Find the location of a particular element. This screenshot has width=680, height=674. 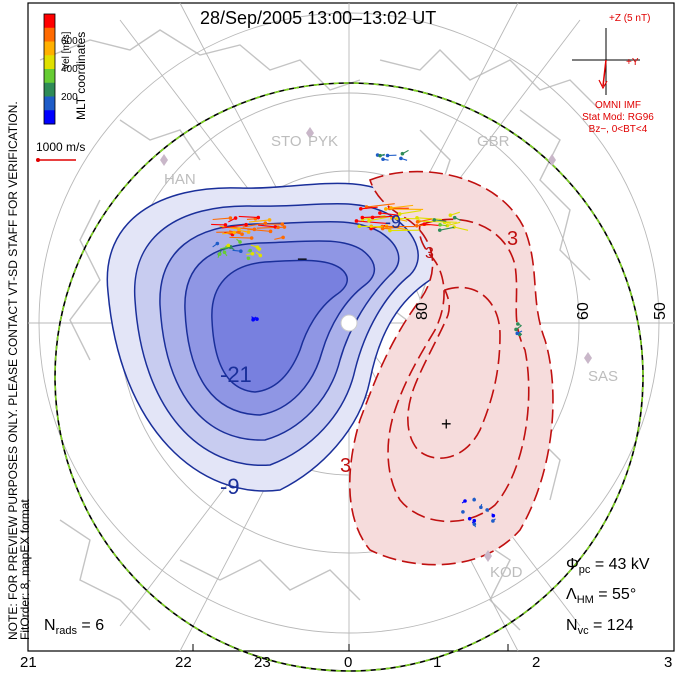

fit-note: FitOrder: 8, mapEX format is located at coordinates (25, 569).